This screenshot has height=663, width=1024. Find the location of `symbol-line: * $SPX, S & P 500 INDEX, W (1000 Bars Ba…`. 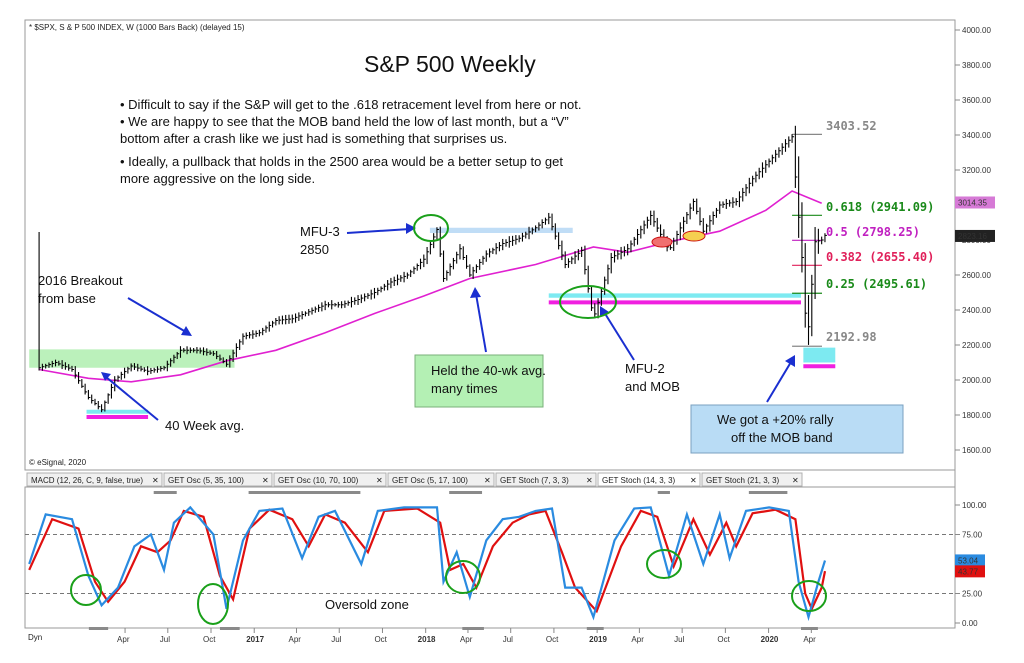

symbol-line: * $SPX, S & P 500 INDEX, W (1000 Bars Ba… is located at coordinates (137, 27).